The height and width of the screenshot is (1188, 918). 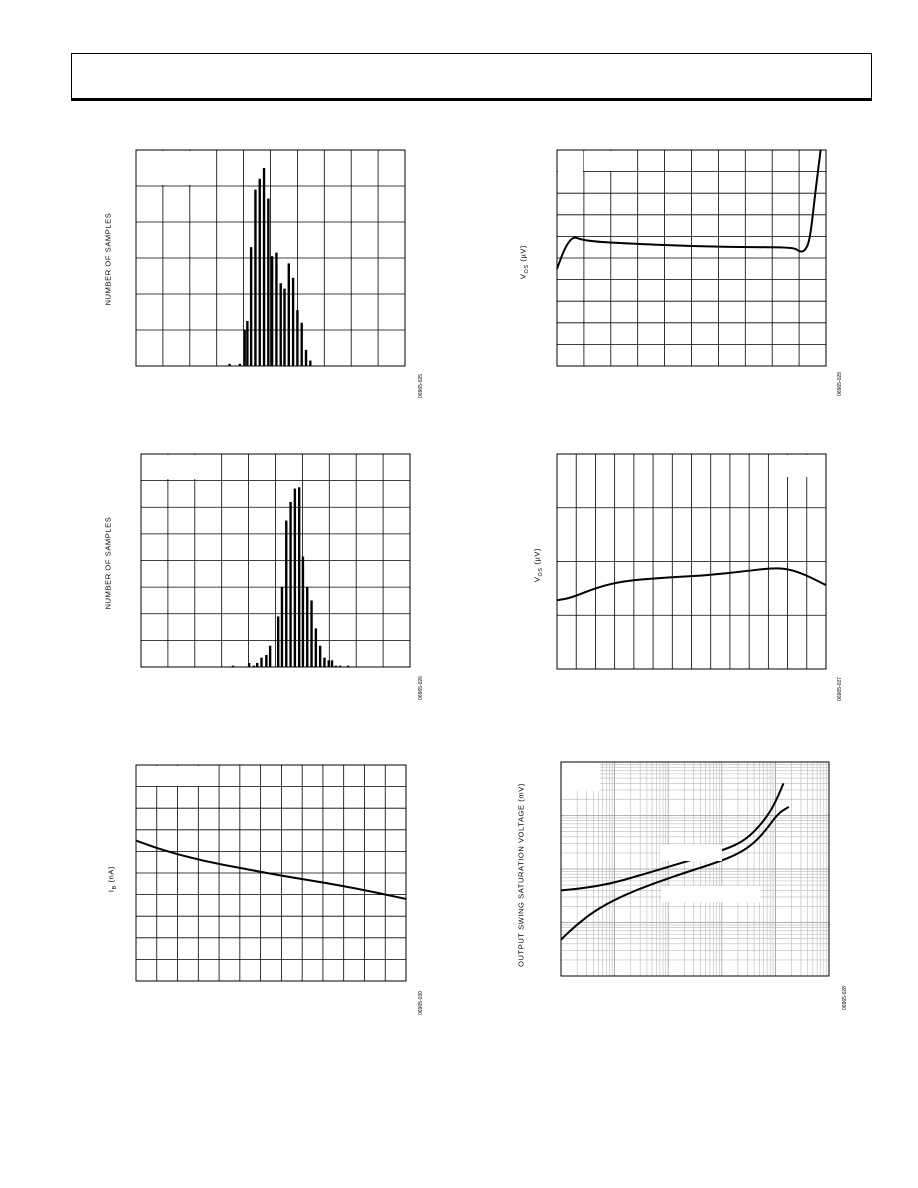 What do you see at coordinates (845, 998) in the screenshot?
I see `figure-code: 06965-028` at bounding box center [845, 998].